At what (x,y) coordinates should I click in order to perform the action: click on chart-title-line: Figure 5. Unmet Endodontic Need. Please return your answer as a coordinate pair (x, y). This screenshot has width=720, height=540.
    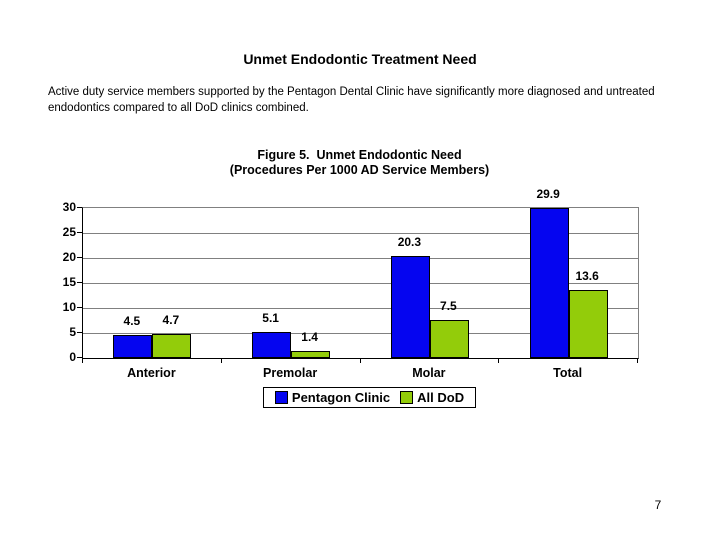
    Looking at the image, I should click on (359, 155).